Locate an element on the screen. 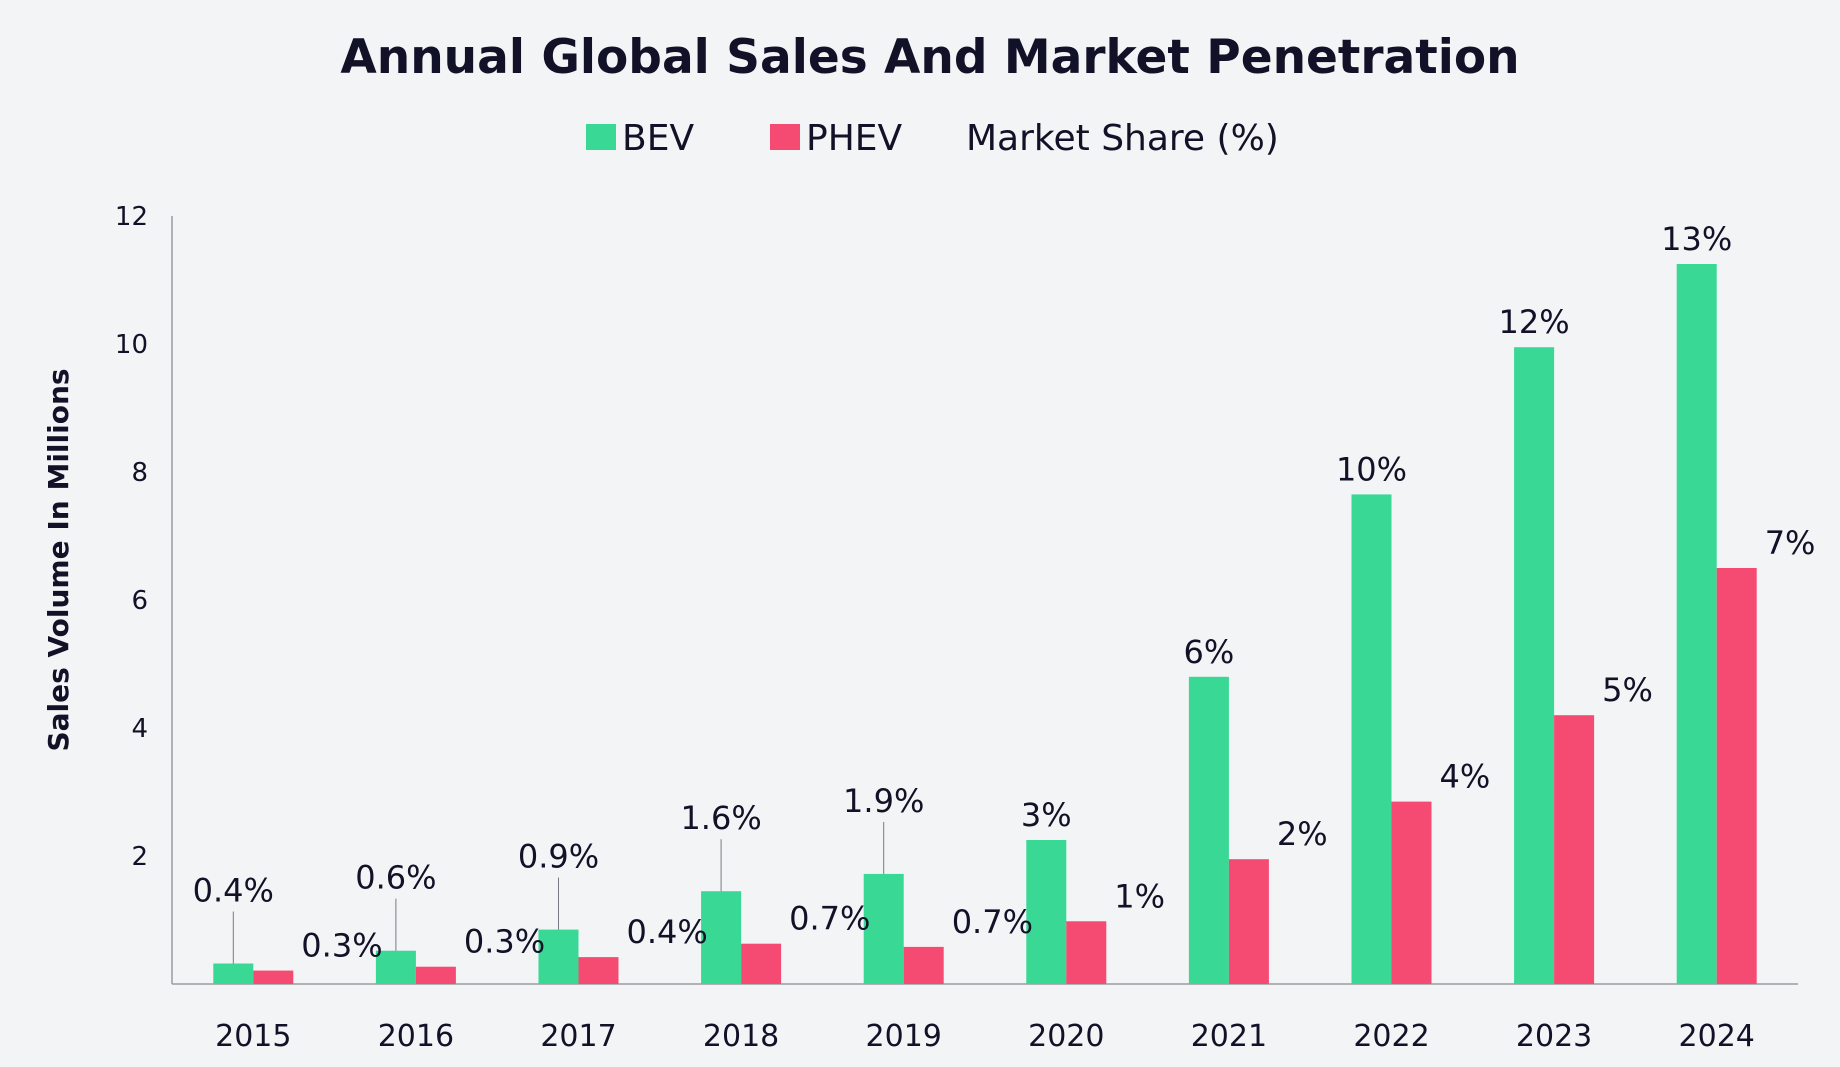  legend-label-phev: PHEV is located at coordinates (854, 138).